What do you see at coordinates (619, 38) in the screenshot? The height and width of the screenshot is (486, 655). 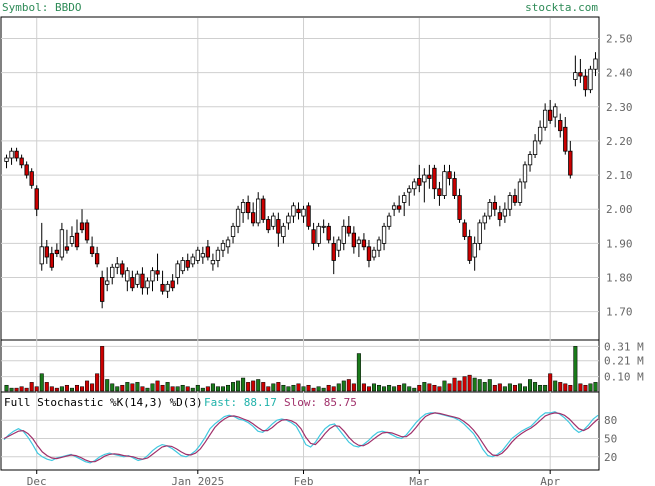 I see `price-tick-label: 2.50` at bounding box center [619, 38].